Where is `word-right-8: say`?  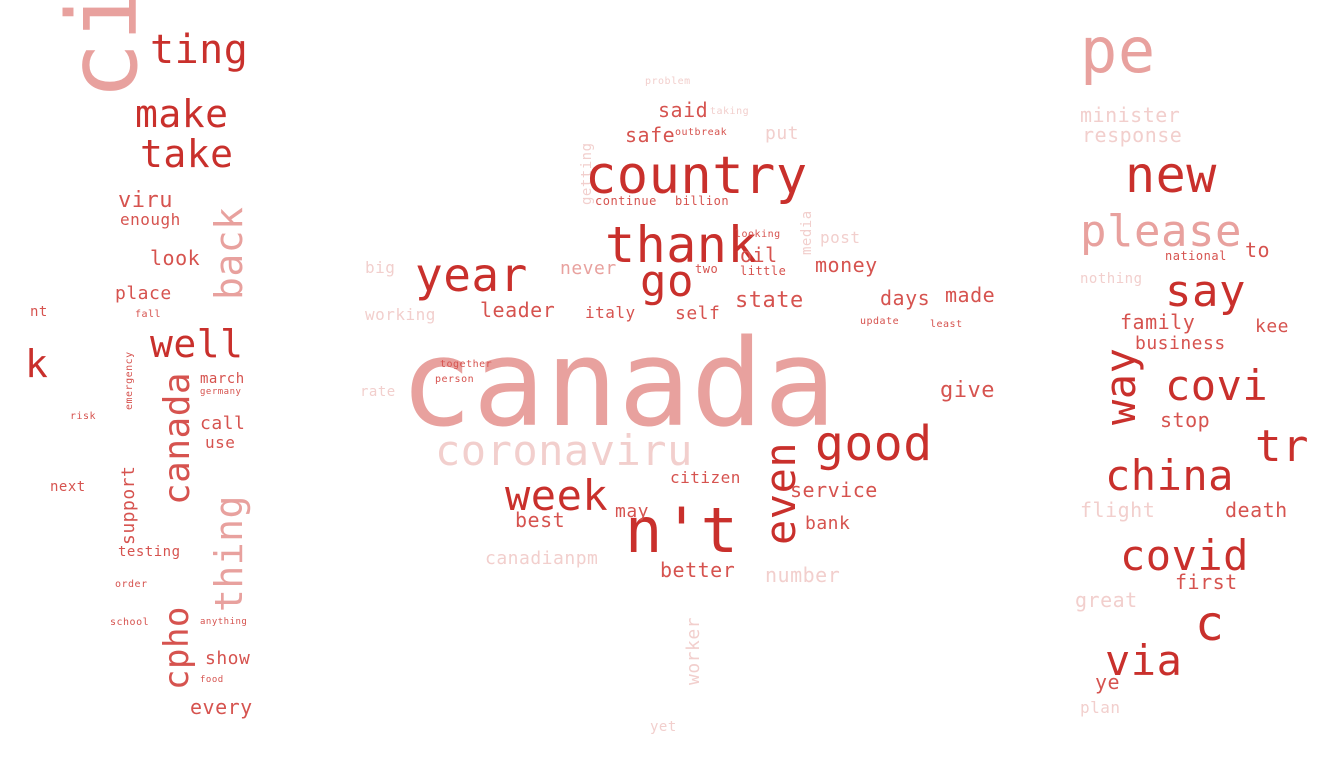 word-right-8: say is located at coordinates (1205, 291).